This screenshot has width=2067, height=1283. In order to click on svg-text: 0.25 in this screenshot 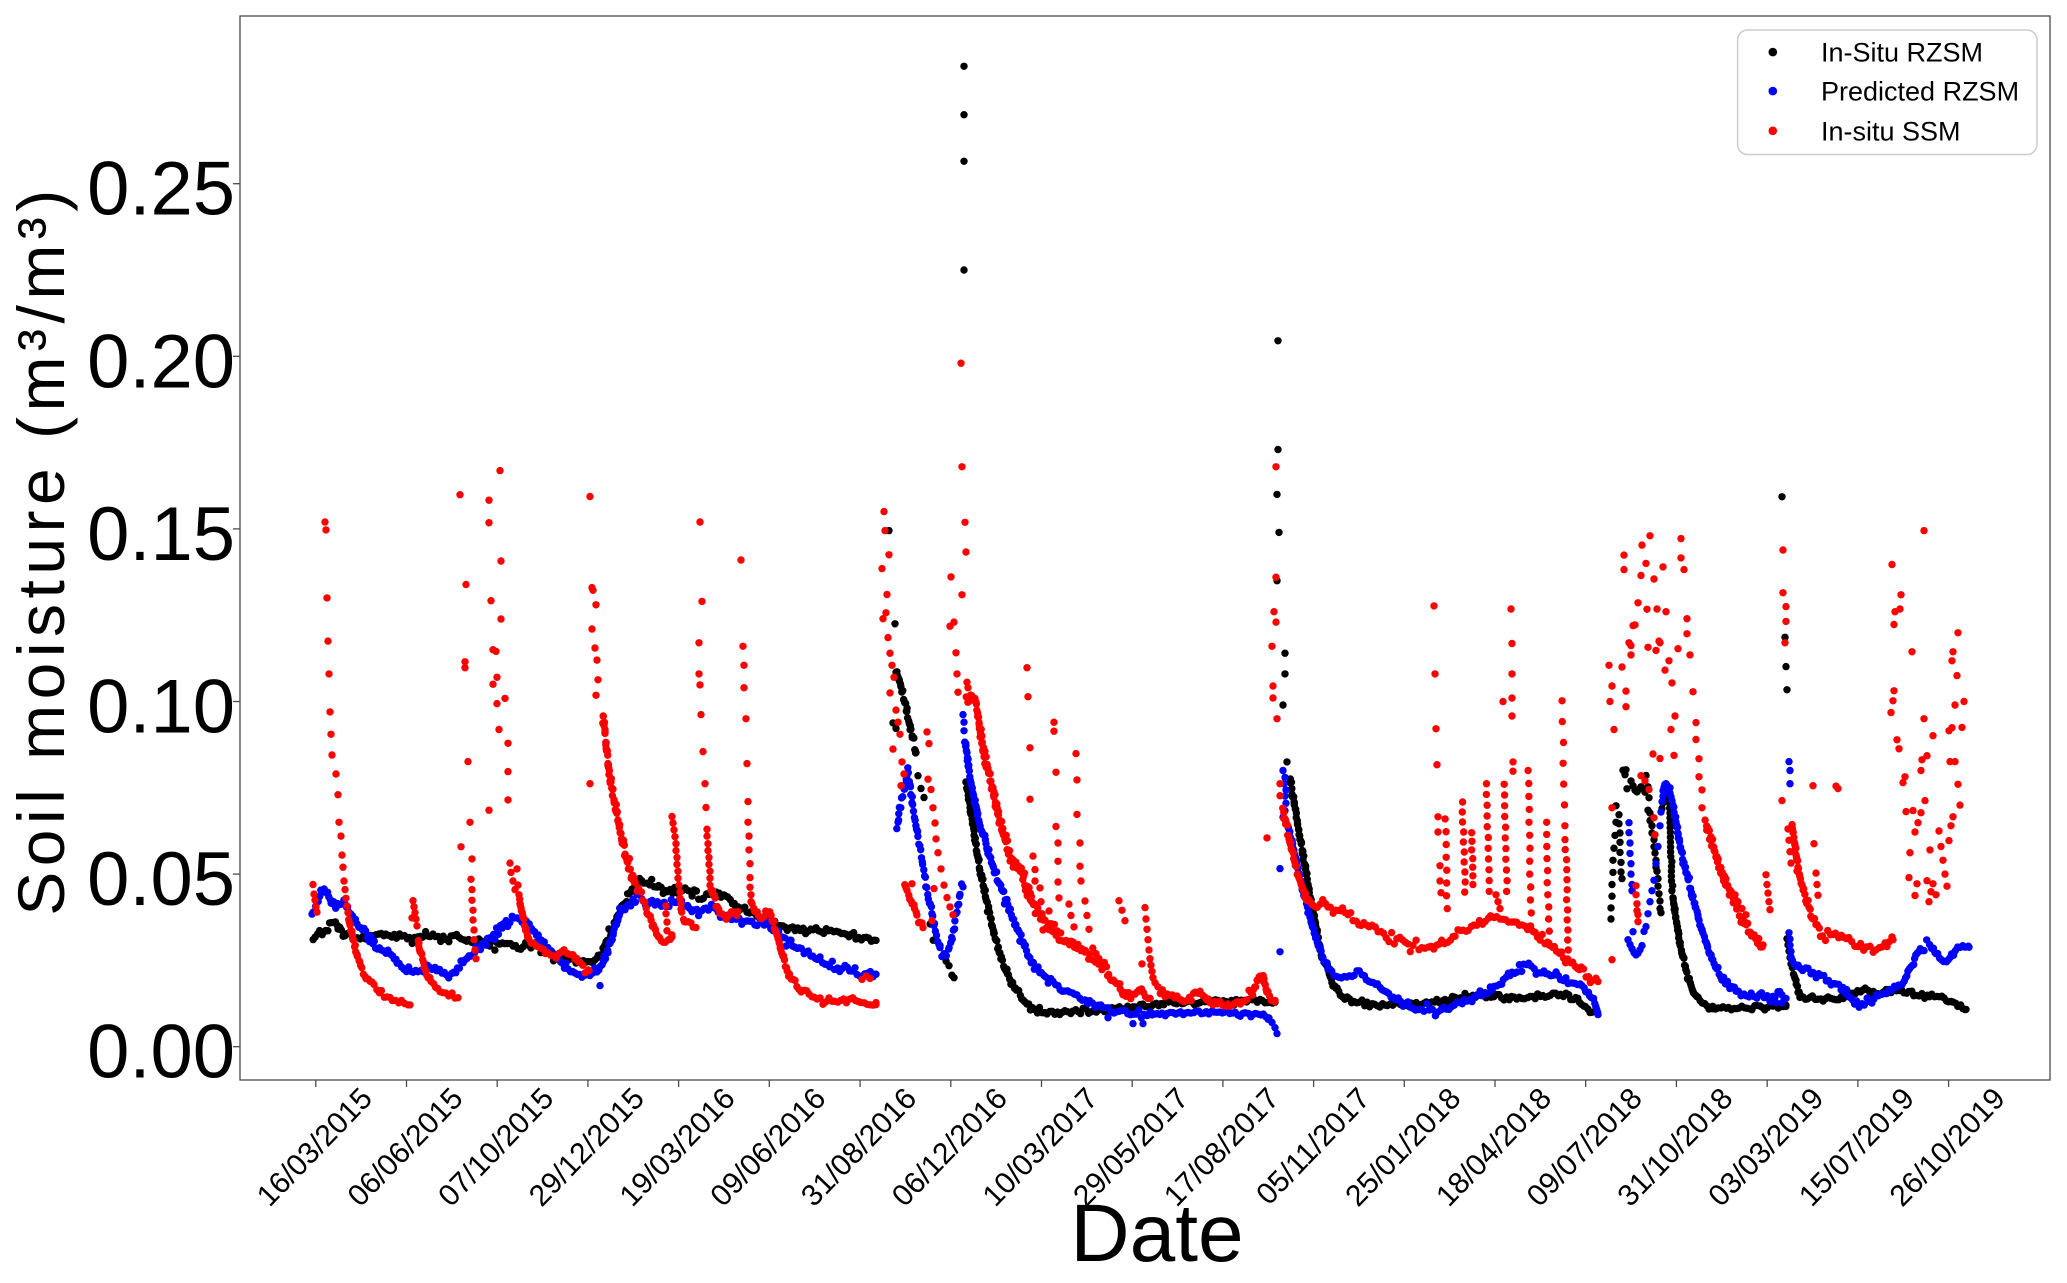, I will do `click(161, 189)`.